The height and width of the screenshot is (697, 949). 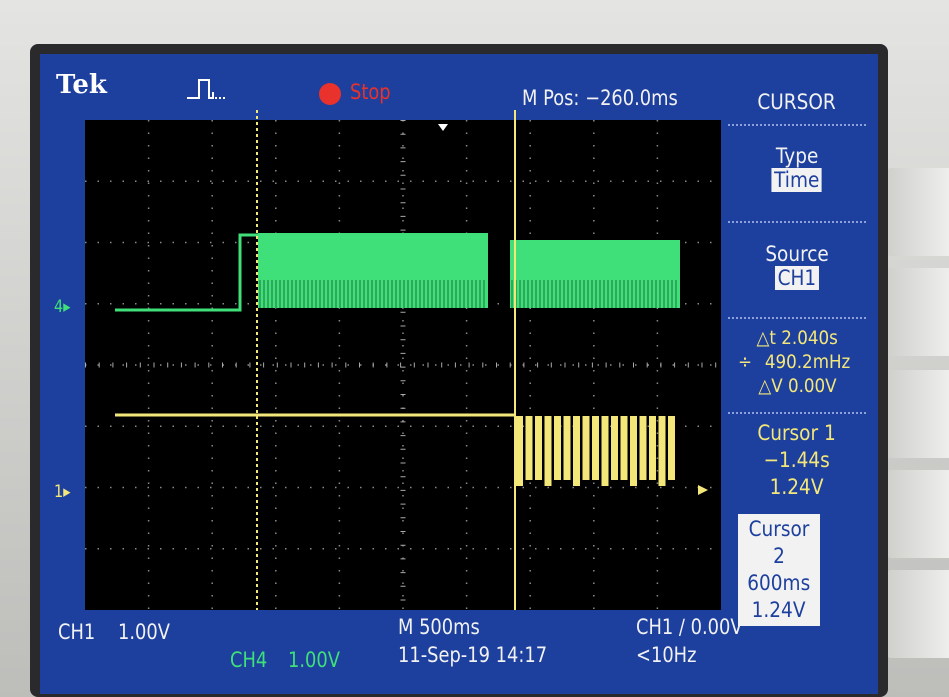 I want to click on cursor-type-option: Type Time, so click(x=797, y=168).